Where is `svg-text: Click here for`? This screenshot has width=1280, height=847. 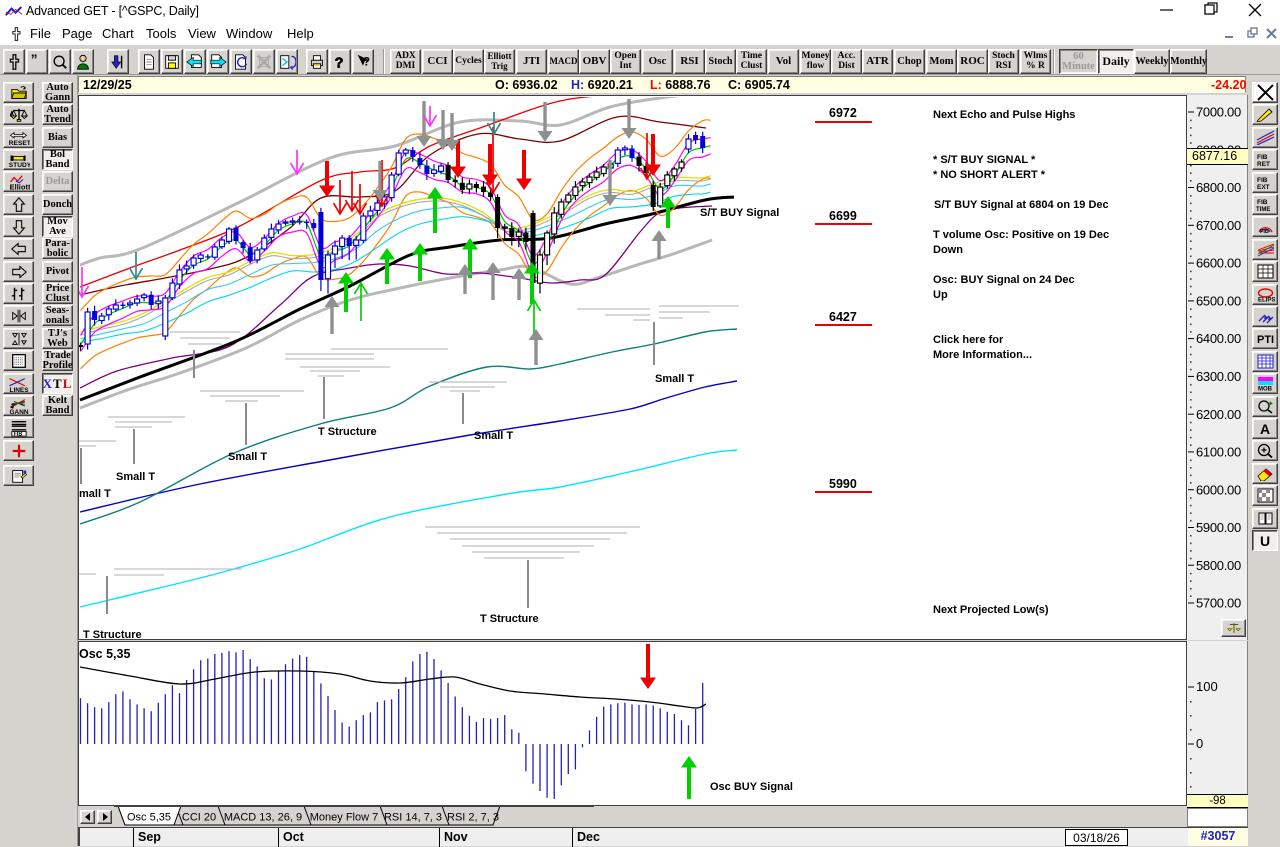 svg-text: Click here for is located at coordinates (968, 340).